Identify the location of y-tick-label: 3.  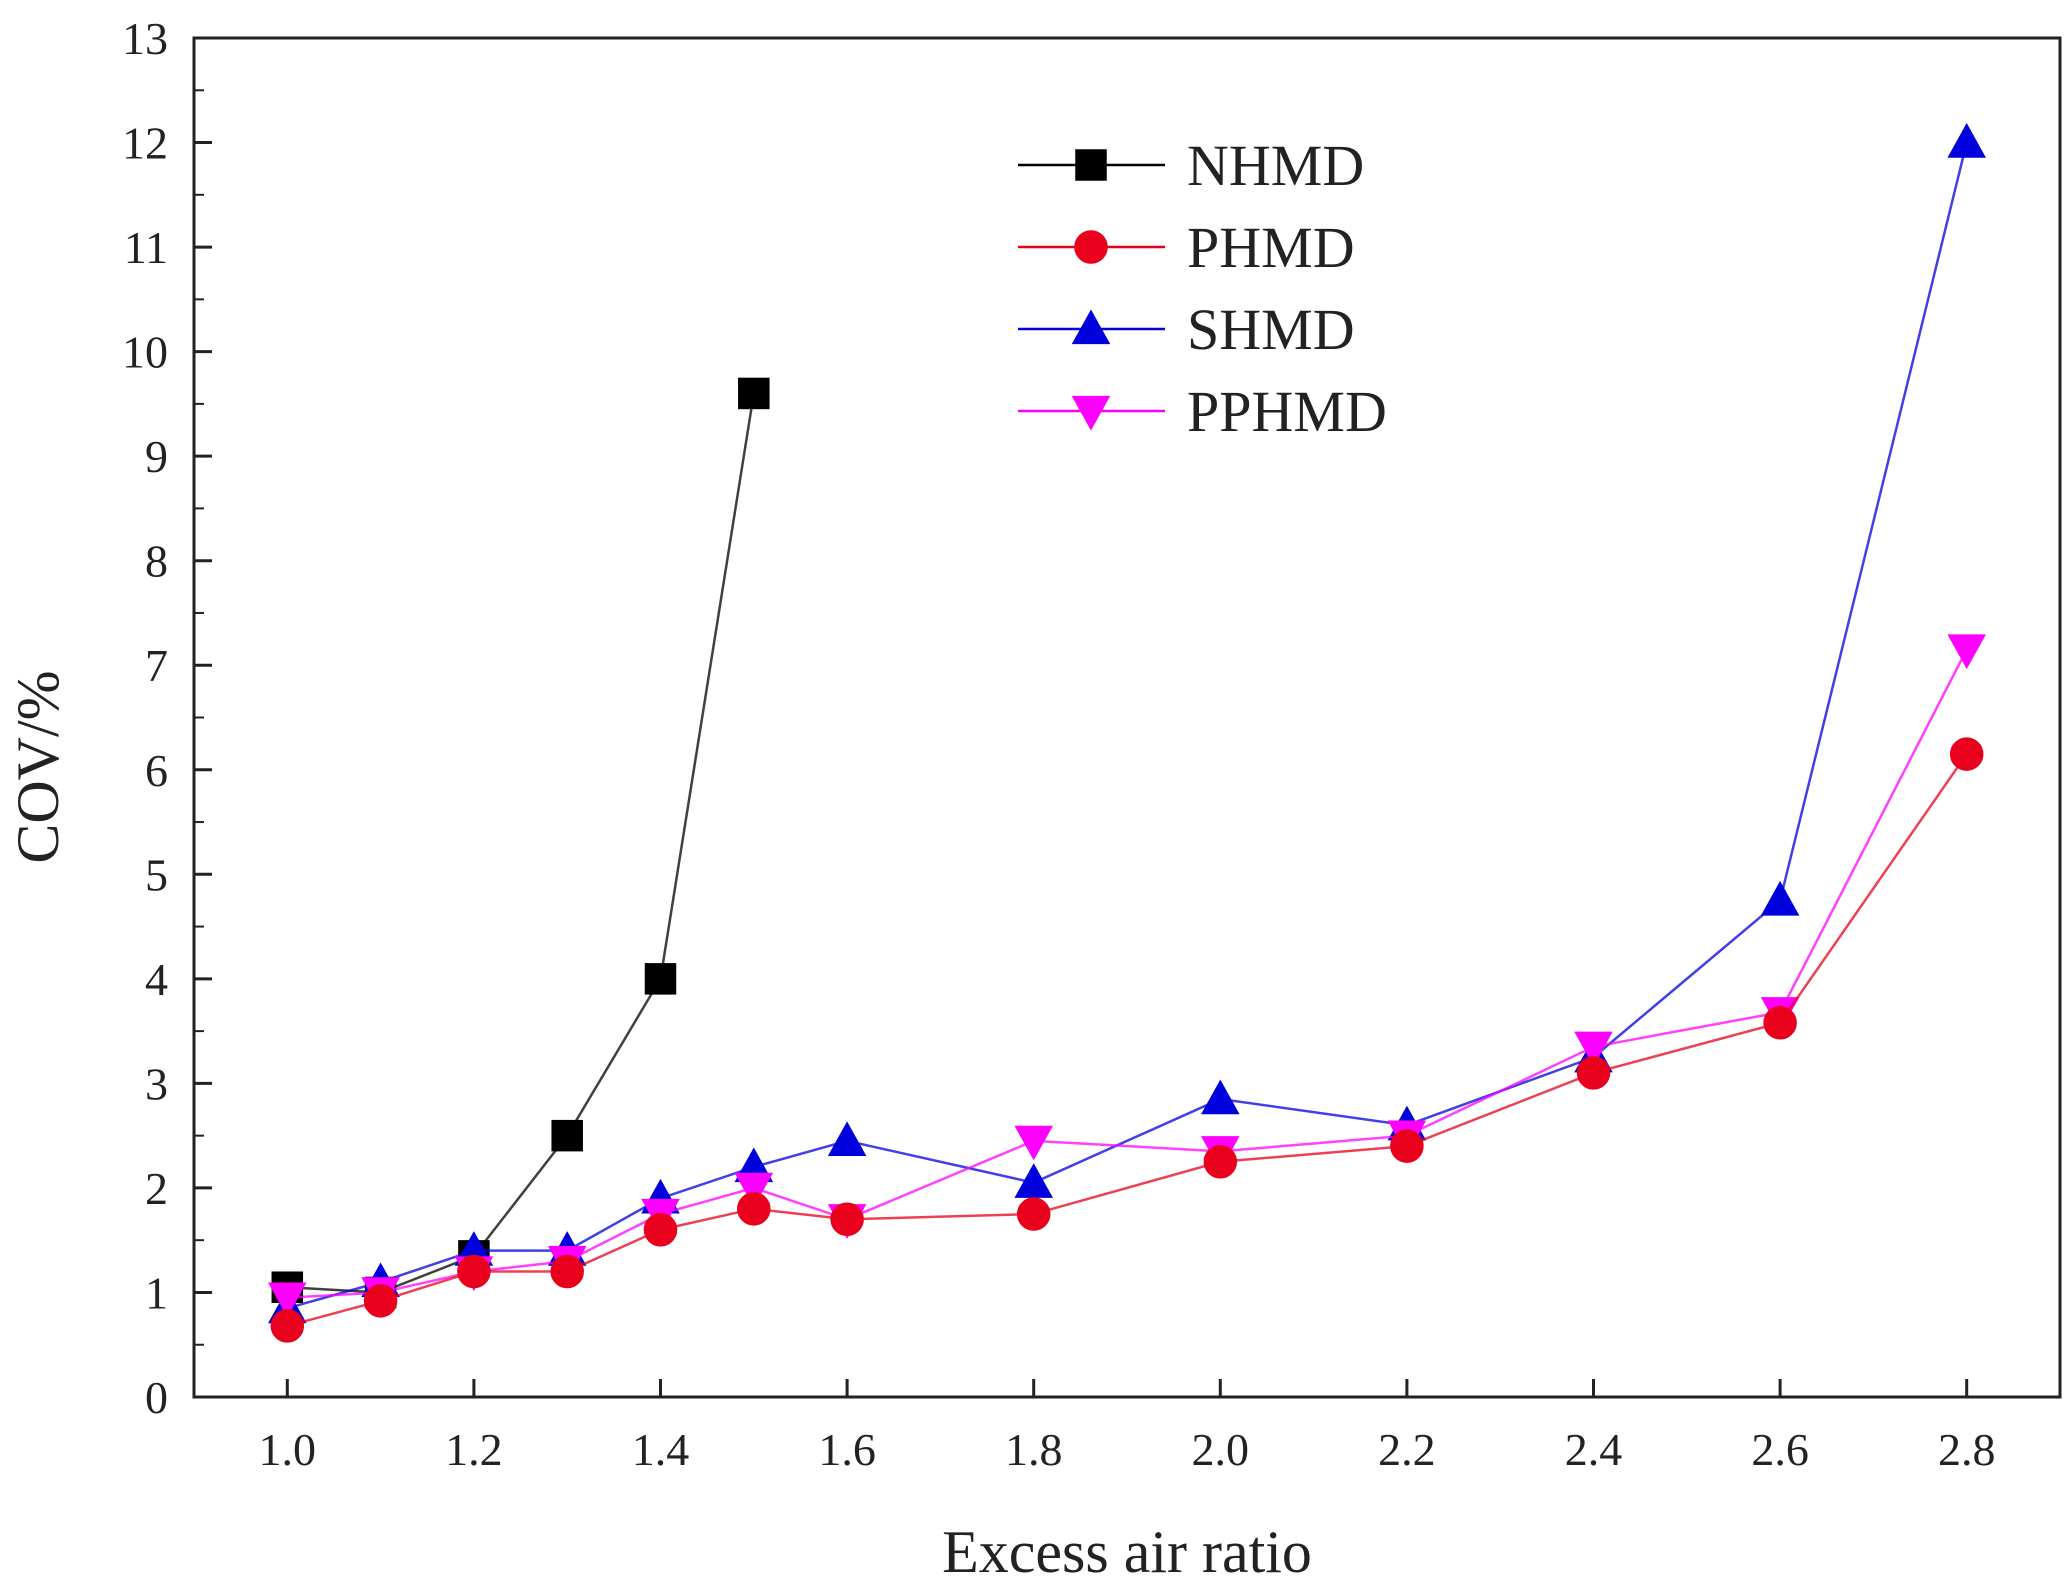
(156, 1083).